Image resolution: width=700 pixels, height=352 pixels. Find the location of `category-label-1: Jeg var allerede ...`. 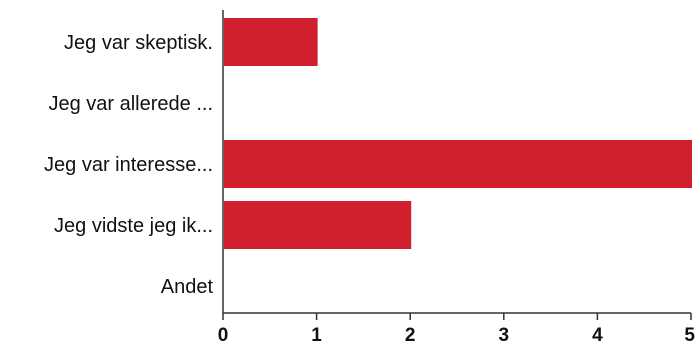

category-label-1: Jeg var allerede ... is located at coordinates (130, 104).